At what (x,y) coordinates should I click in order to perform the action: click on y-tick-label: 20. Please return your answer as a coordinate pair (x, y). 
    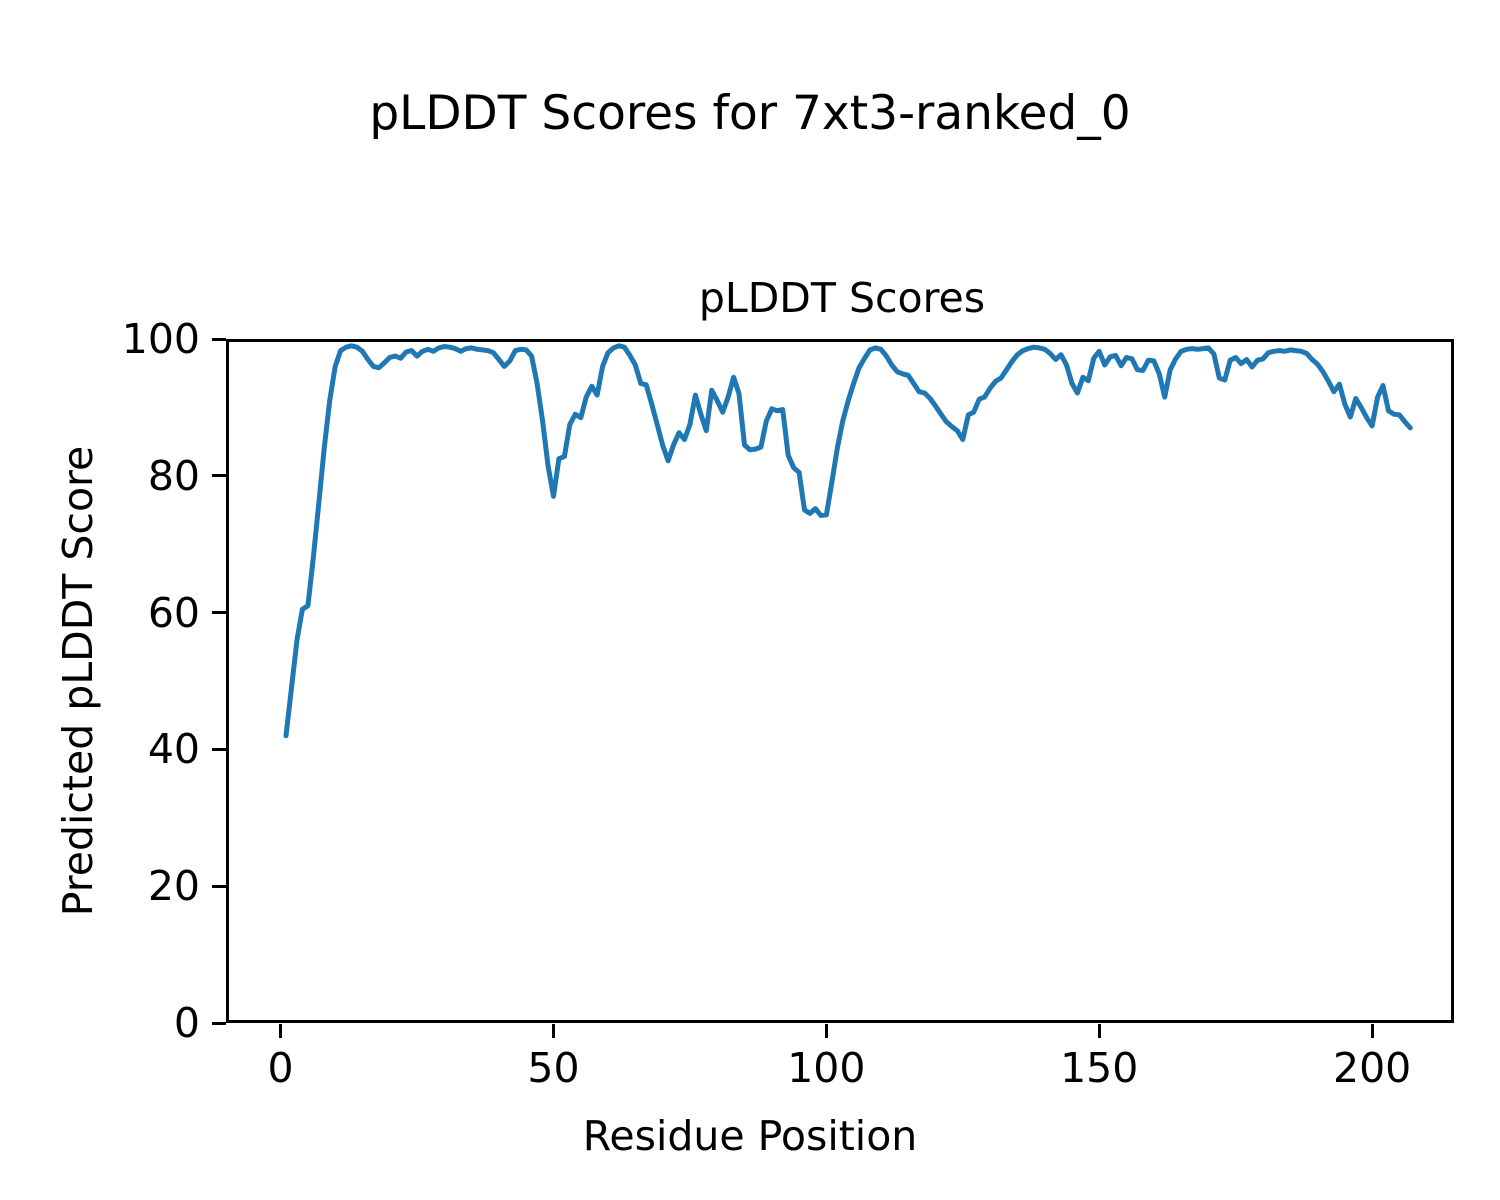
    Looking at the image, I should click on (173, 886).